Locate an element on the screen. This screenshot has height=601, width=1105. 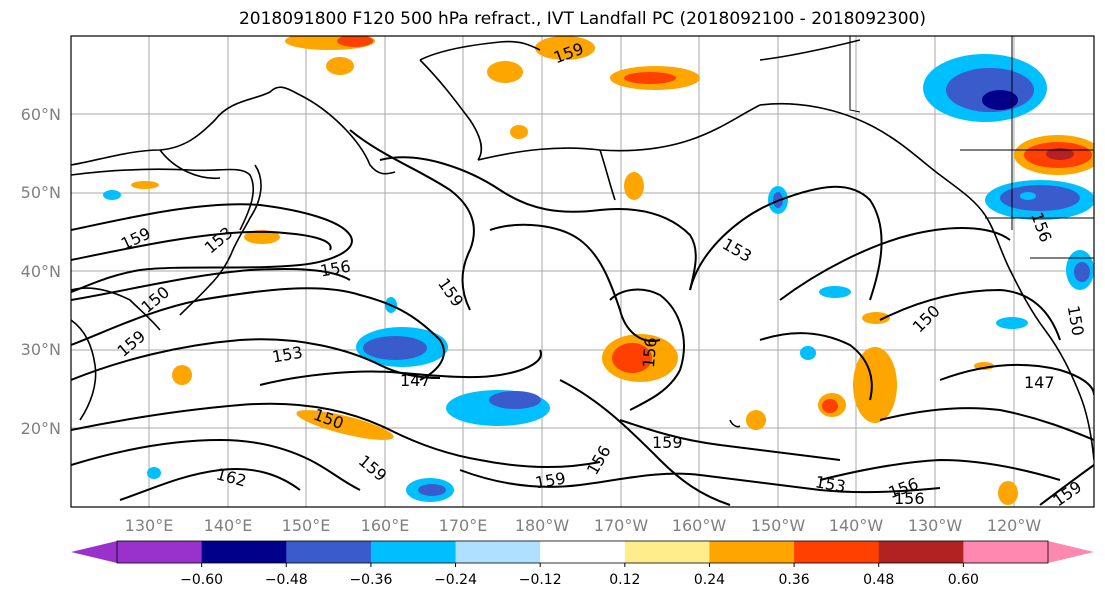
colorbar-label: 0.48 is located at coordinates (878, 580).